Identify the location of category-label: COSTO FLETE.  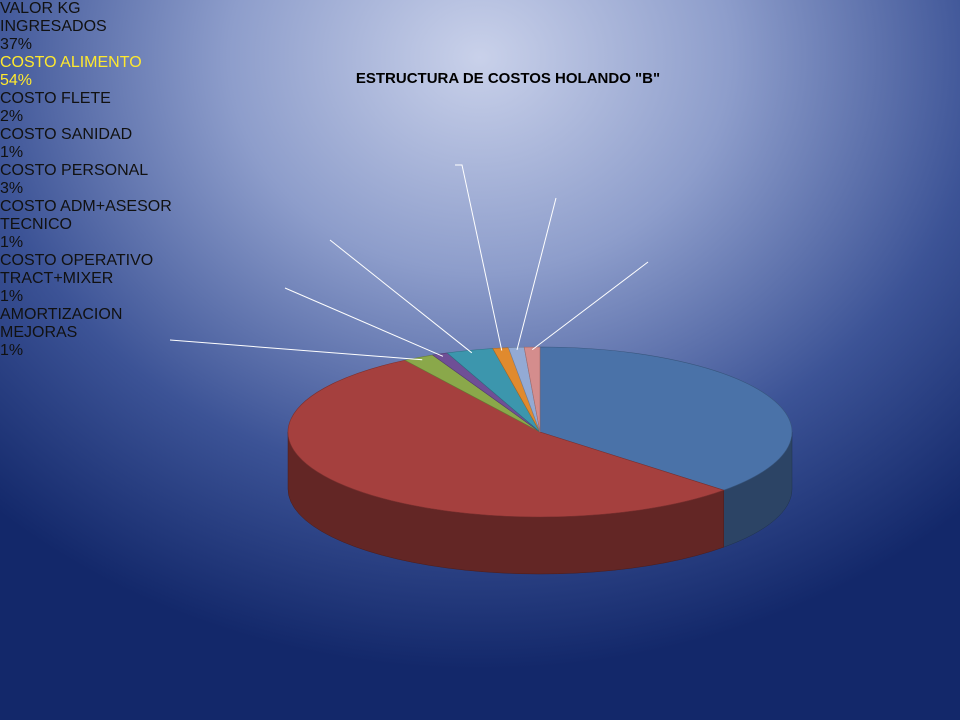
(55, 98).